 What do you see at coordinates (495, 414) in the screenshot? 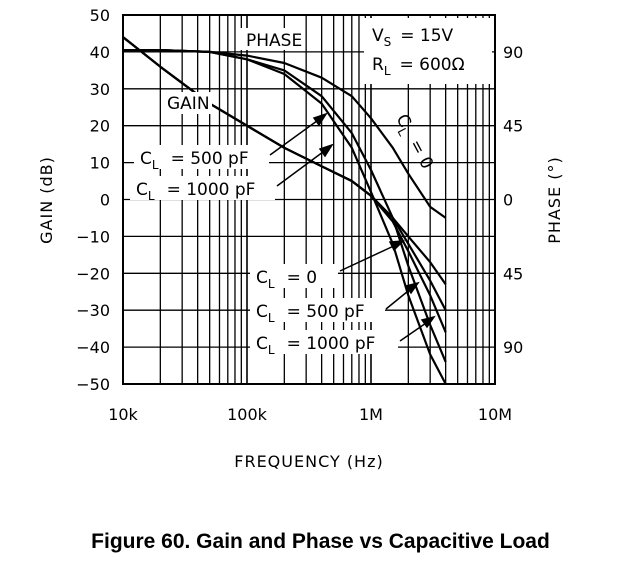
I see `x-tick-label: 10M` at bounding box center [495, 414].